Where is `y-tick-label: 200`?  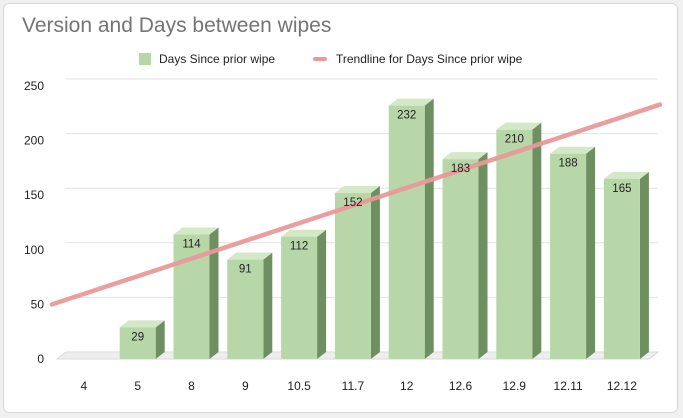 y-tick-label: 200 is located at coordinates (34, 141).